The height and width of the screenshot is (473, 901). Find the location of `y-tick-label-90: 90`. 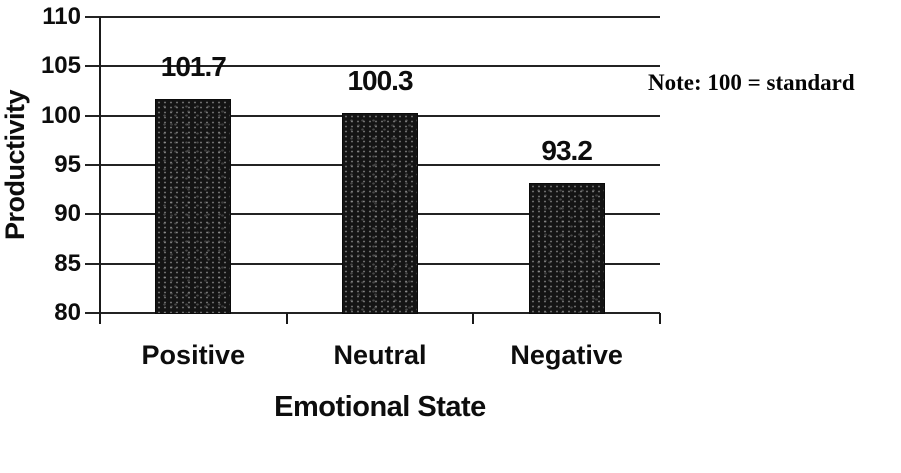

y-tick-label-90: 90 is located at coordinates (67, 214).